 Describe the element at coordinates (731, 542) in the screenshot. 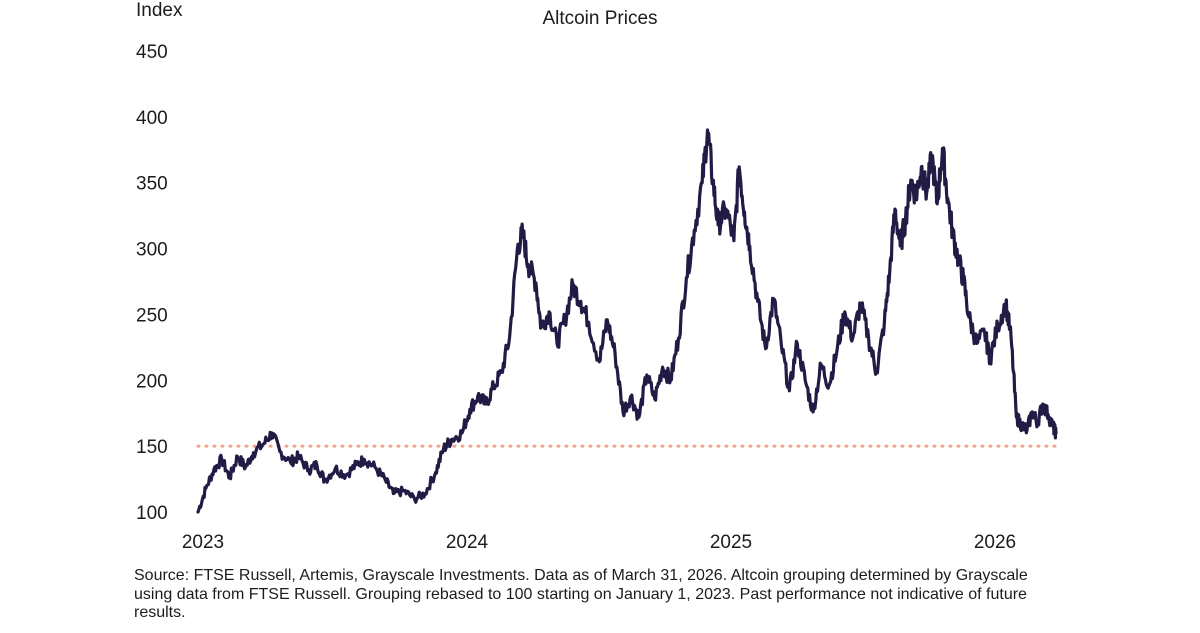

I see `x-tick-label-2025: 2025` at that location.